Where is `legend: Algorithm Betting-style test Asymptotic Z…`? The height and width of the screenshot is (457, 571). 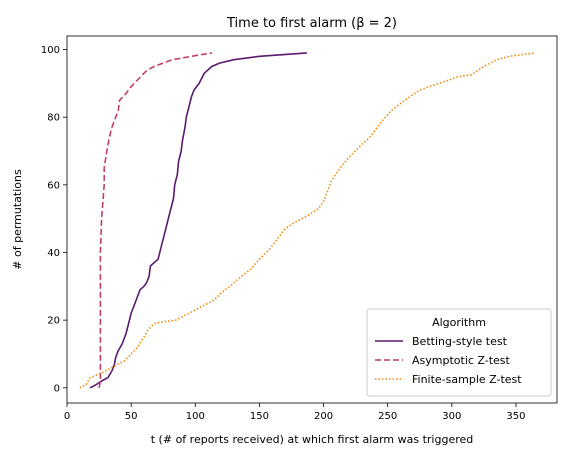
legend: Algorithm Betting-style test Asymptotic Z… is located at coordinates (459, 352).